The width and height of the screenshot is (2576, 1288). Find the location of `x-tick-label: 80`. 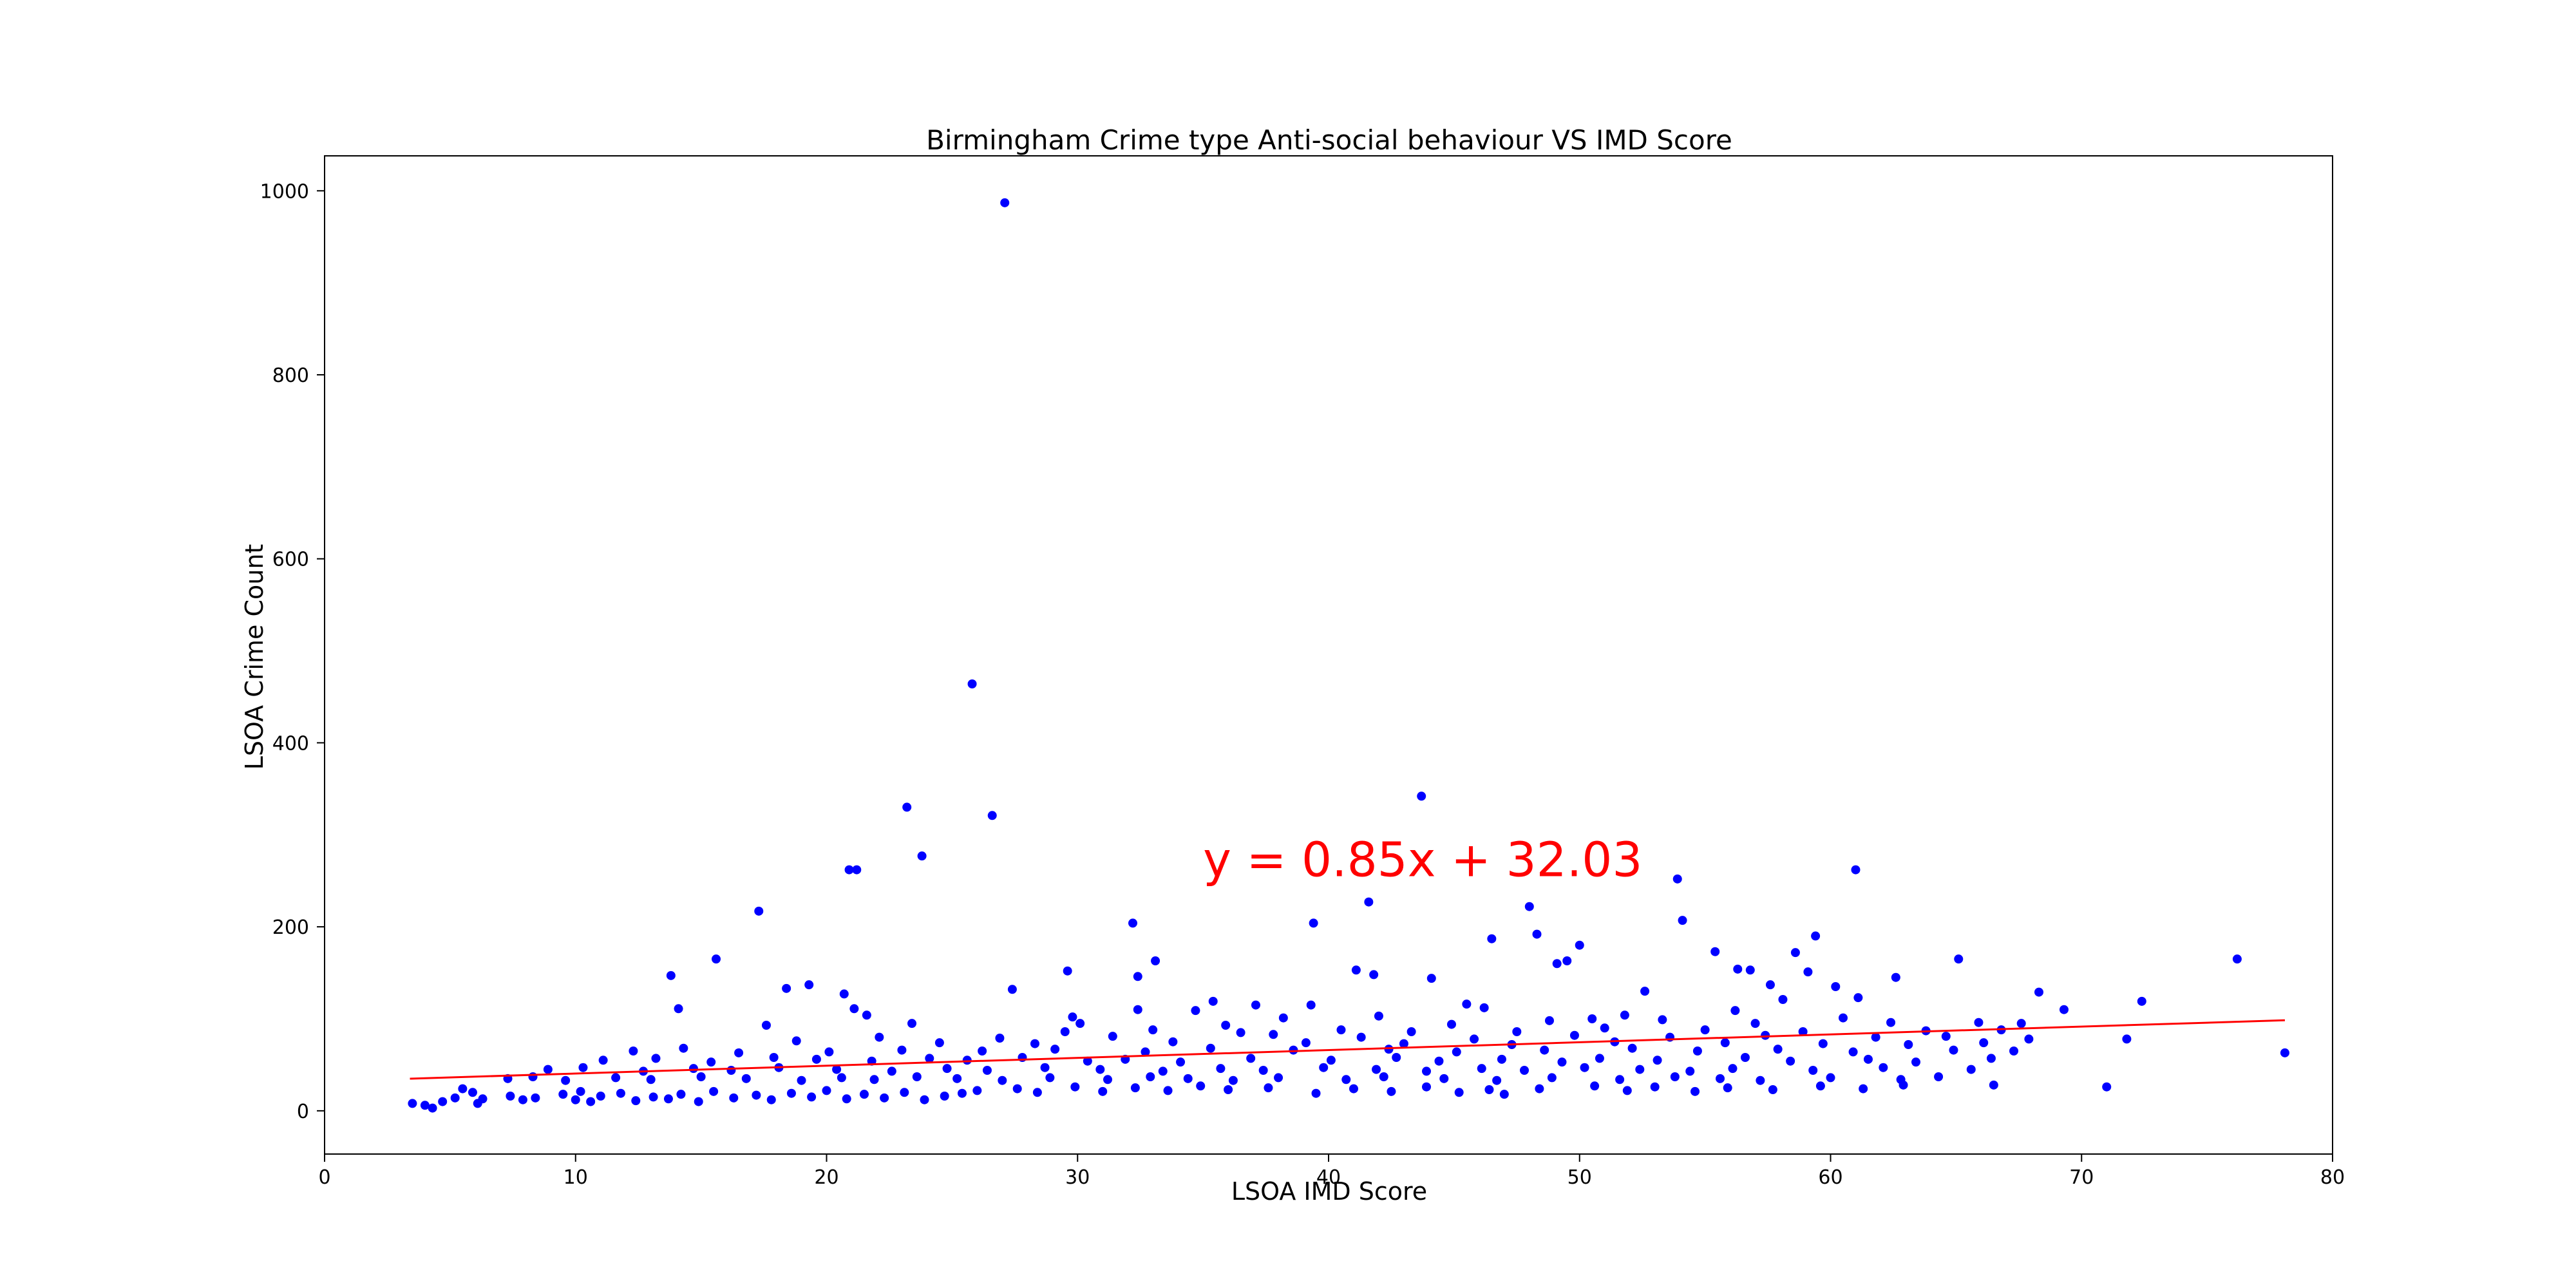

x-tick-label: 80 is located at coordinates (2332, 1177).